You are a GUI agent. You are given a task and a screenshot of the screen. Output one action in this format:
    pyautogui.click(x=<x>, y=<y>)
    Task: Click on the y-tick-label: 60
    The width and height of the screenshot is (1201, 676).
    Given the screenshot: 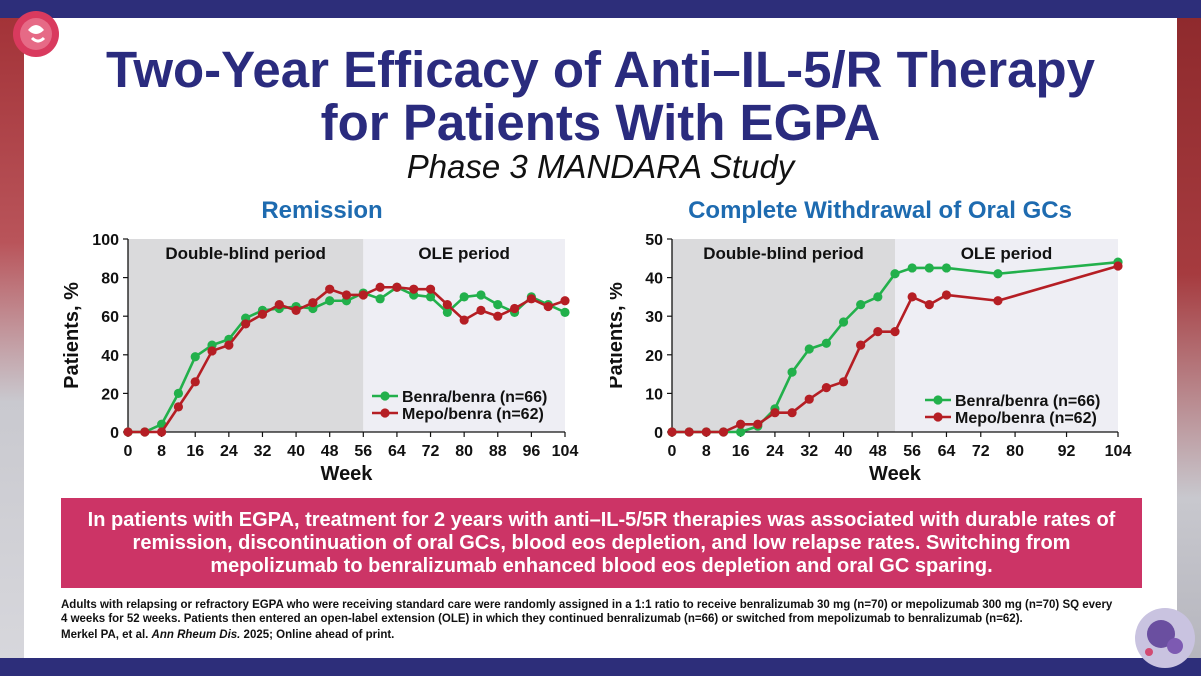 What is the action you would take?
    pyautogui.click(x=110, y=317)
    